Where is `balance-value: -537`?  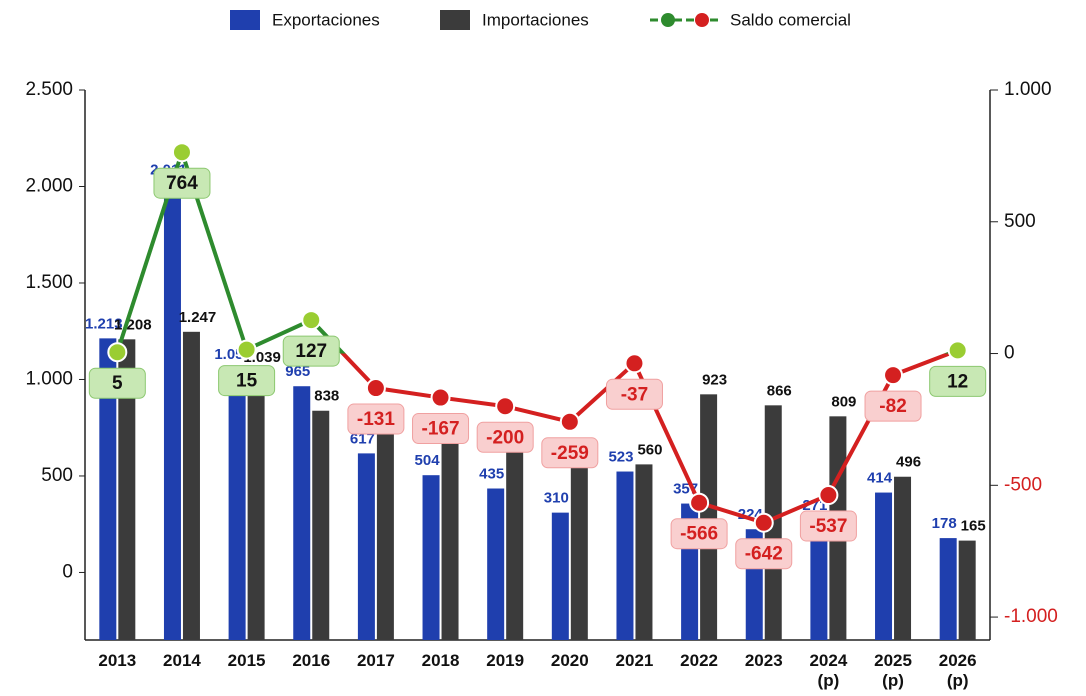
balance-value: -537 is located at coordinates (828, 526).